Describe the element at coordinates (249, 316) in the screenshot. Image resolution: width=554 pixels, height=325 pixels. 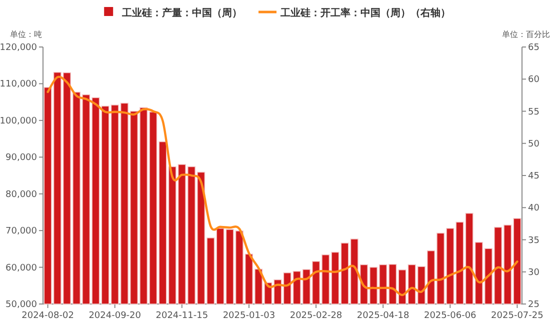
I see `x-tick-label: 2025-01-03` at that location.